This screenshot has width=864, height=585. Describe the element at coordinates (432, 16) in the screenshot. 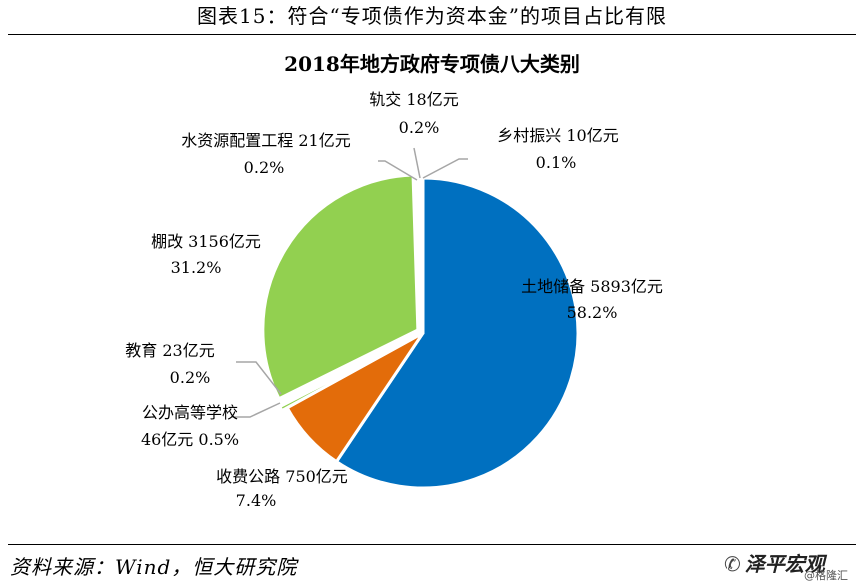

I see `figure-header: 图表15：符合“专项债作为资本金”的项目占比有限` at that location.